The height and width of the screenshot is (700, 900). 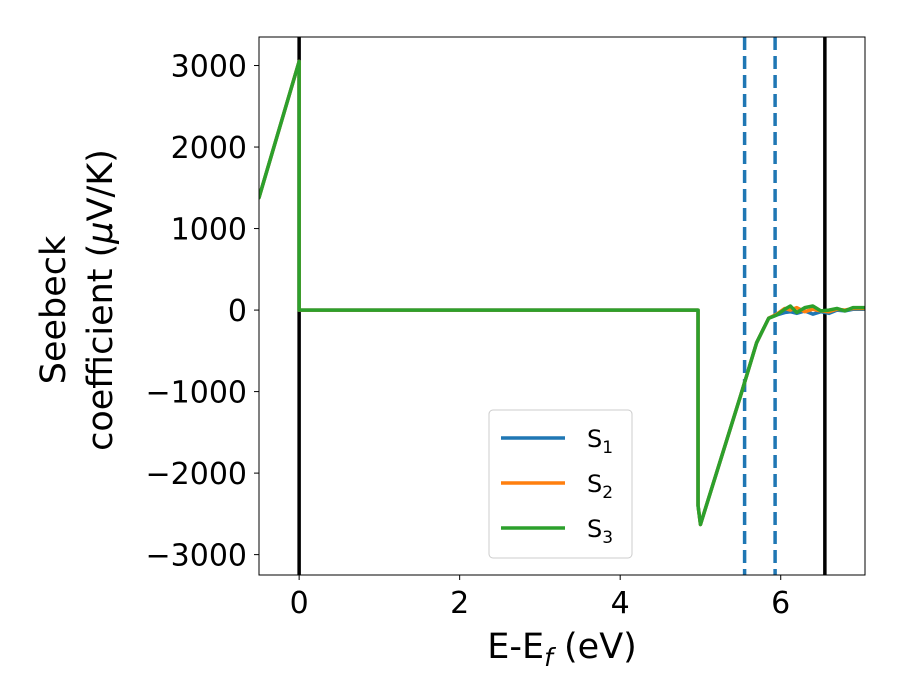 I want to click on y-tick-label: 1000, so click(x=209, y=230).